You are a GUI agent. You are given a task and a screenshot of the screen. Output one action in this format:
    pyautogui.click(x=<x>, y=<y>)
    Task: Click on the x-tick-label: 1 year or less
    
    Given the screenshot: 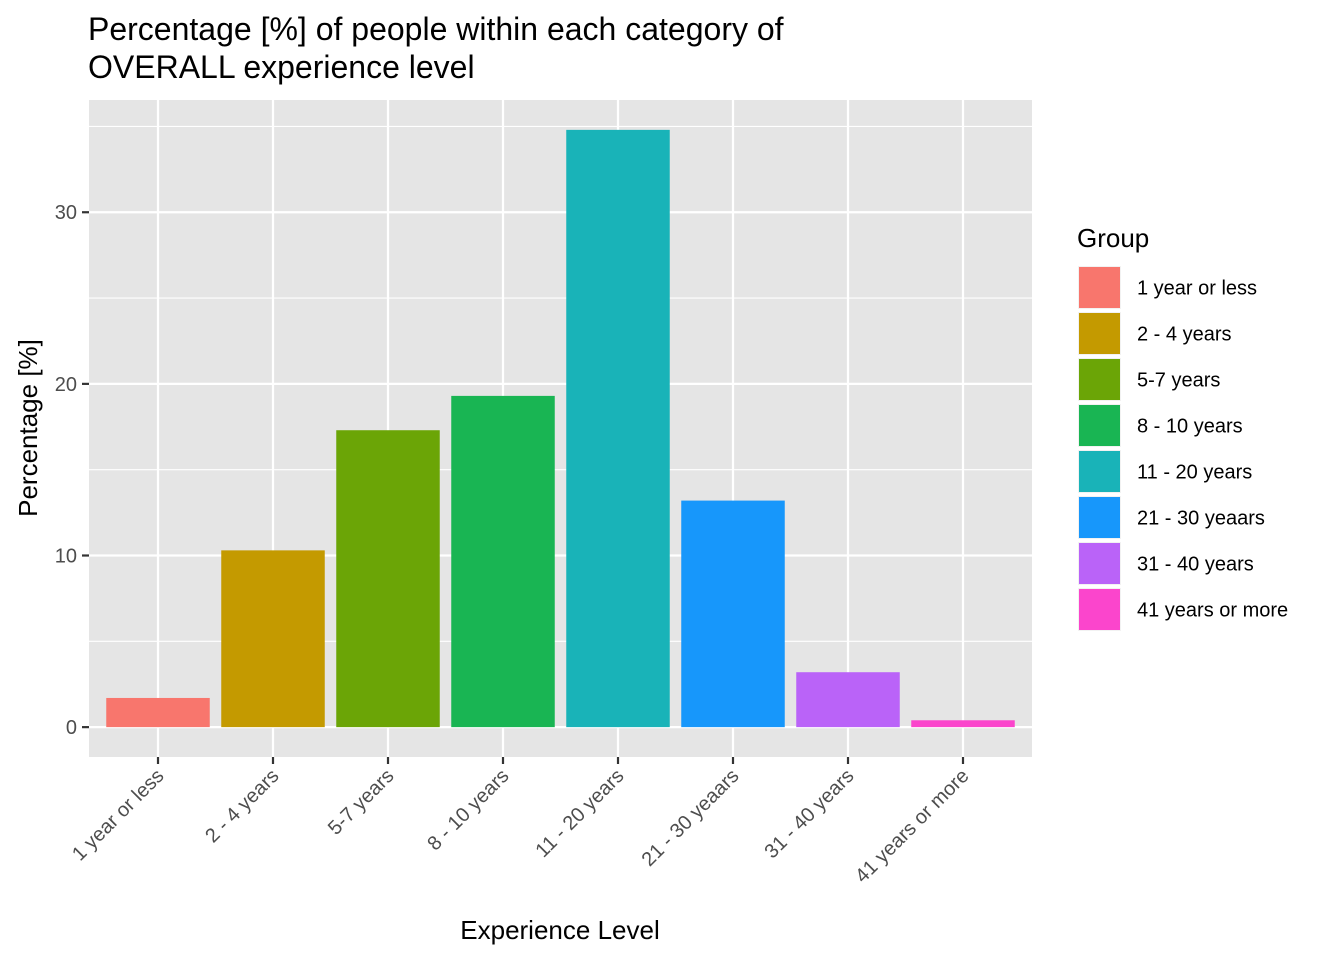 What is the action you would take?
    pyautogui.click(x=118, y=815)
    